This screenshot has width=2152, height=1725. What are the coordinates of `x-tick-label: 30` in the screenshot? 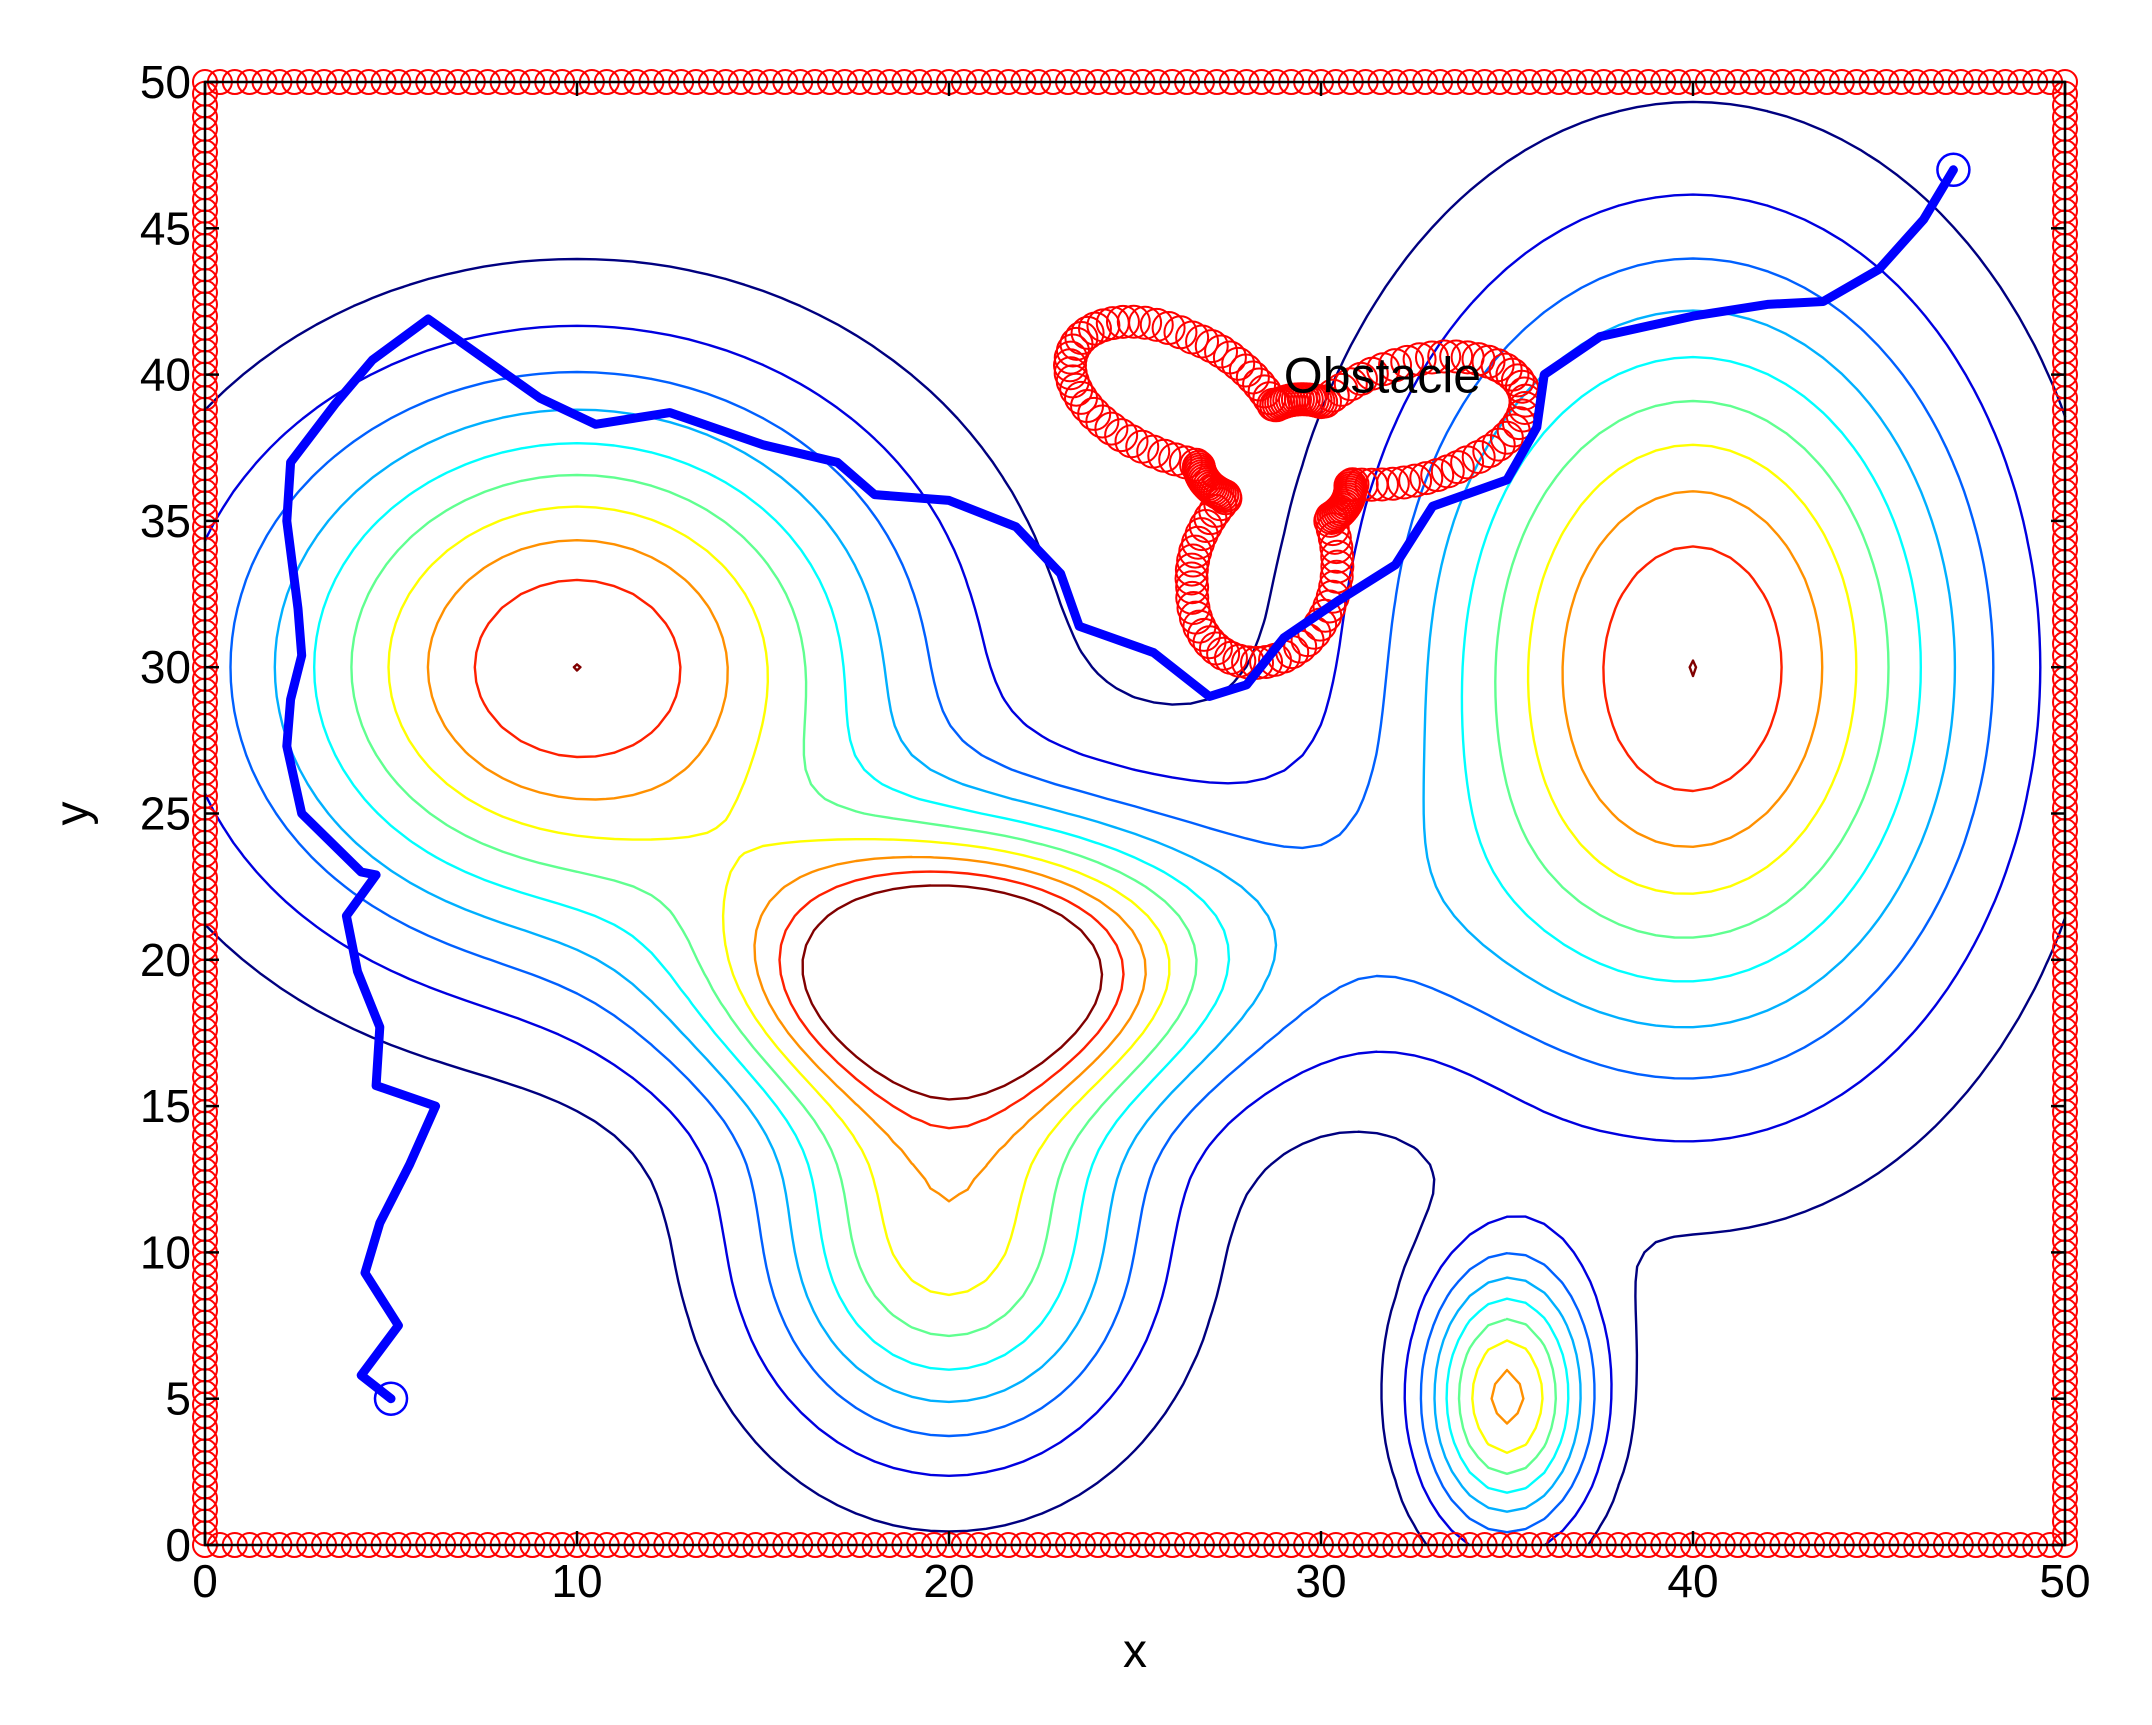 It's located at (1320, 1581).